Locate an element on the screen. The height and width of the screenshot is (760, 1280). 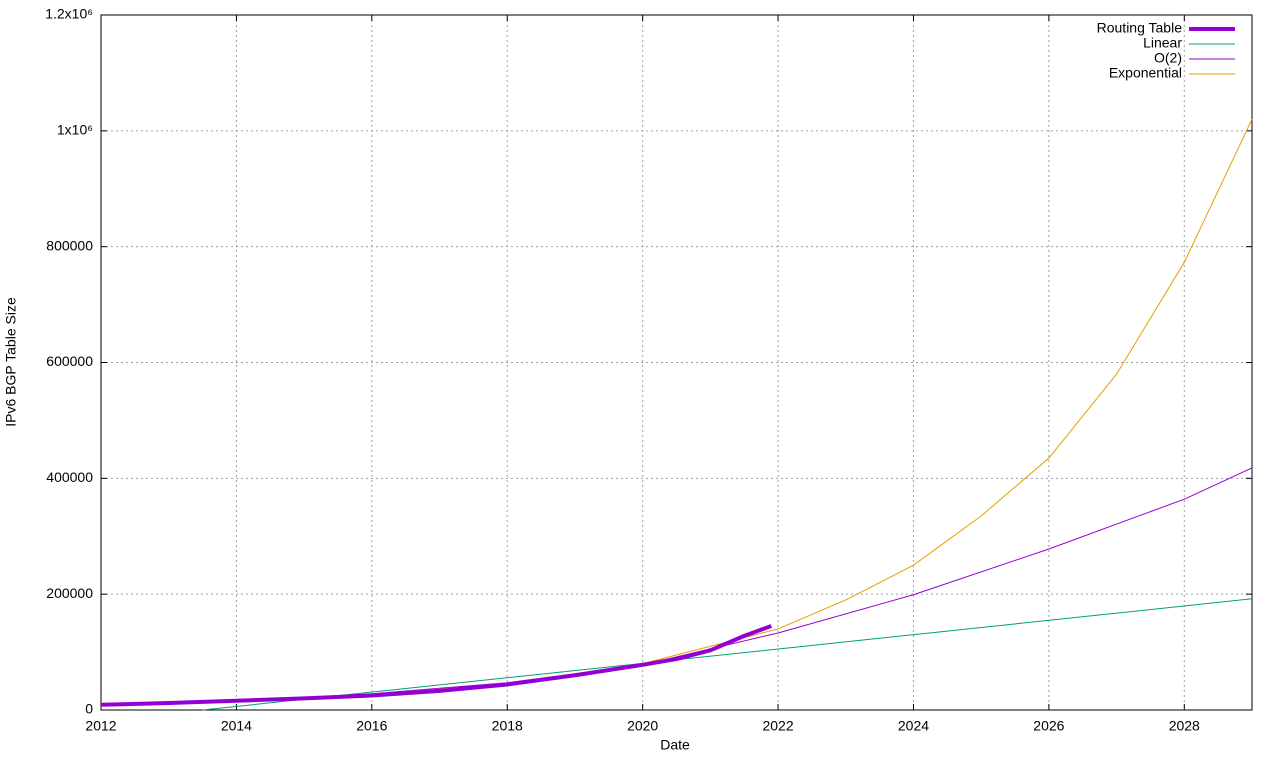
y-tick-label: 1.2x10⁶ is located at coordinates (69, 14).